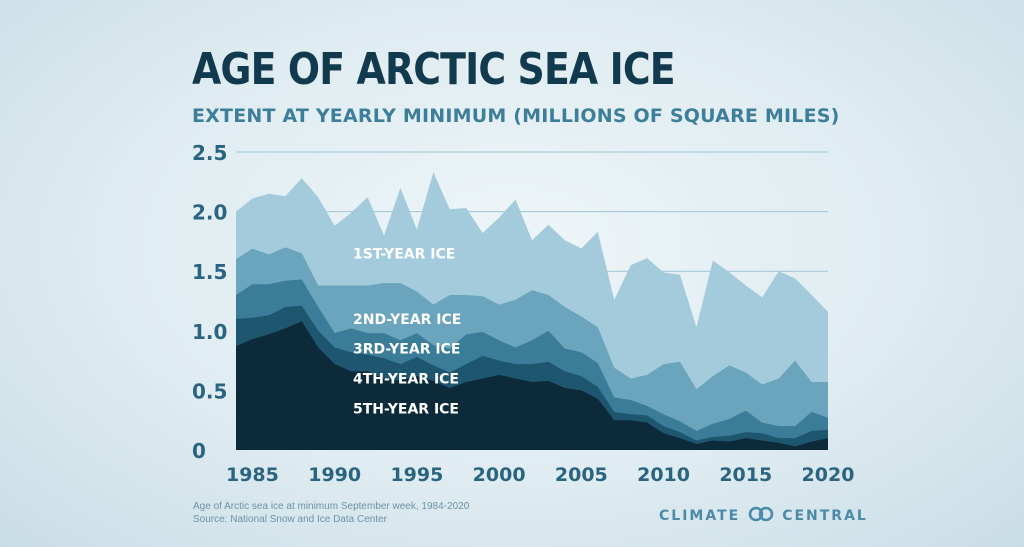 The height and width of the screenshot is (547, 1024). Describe the element at coordinates (406, 350) in the screenshot. I see `series-label: 3RD-YEAR ICE` at that location.